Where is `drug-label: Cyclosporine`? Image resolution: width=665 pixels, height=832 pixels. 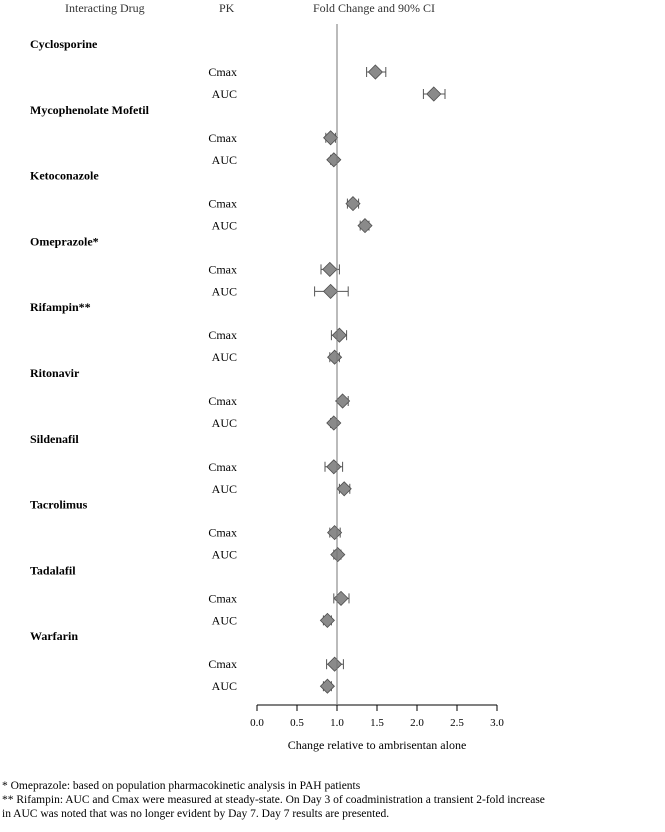
drug-label: Cyclosporine is located at coordinates (64, 44).